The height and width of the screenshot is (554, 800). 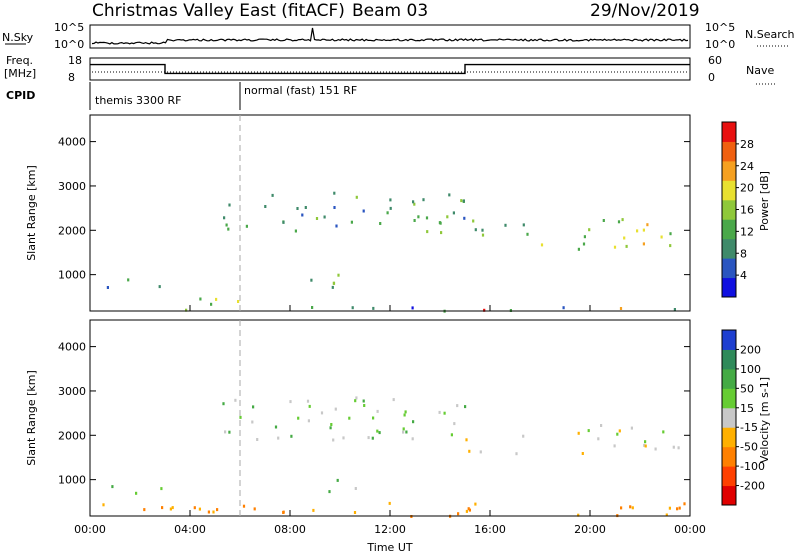 What do you see at coordinates (715, 60) in the screenshot?
I see `nave-tick-top: 60` at bounding box center [715, 60].